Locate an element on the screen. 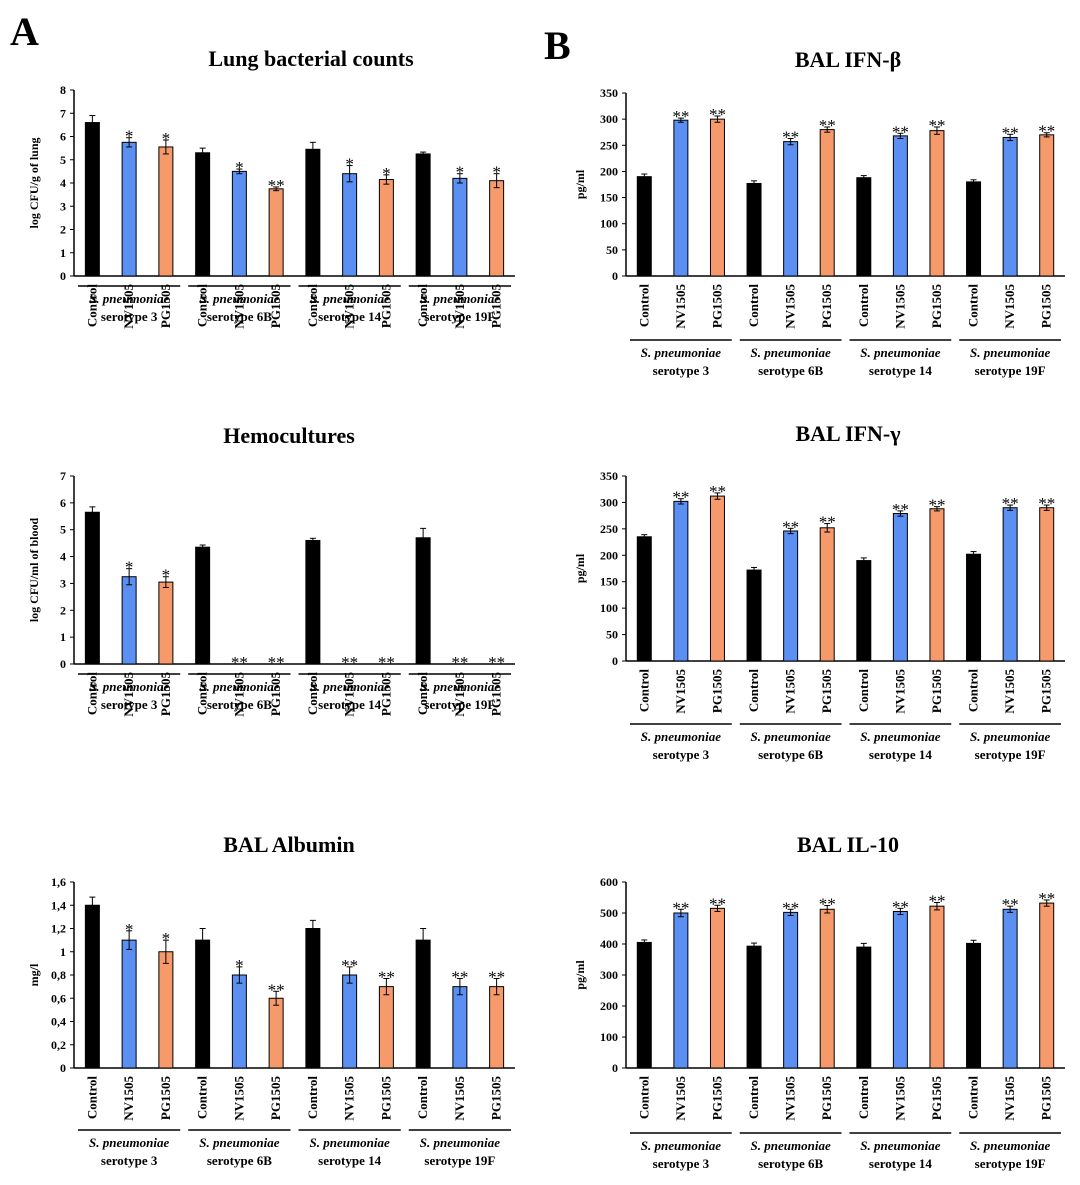 This screenshot has height=1185, width=1080. y-tick-label: 4 is located at coordinates (63, 183).